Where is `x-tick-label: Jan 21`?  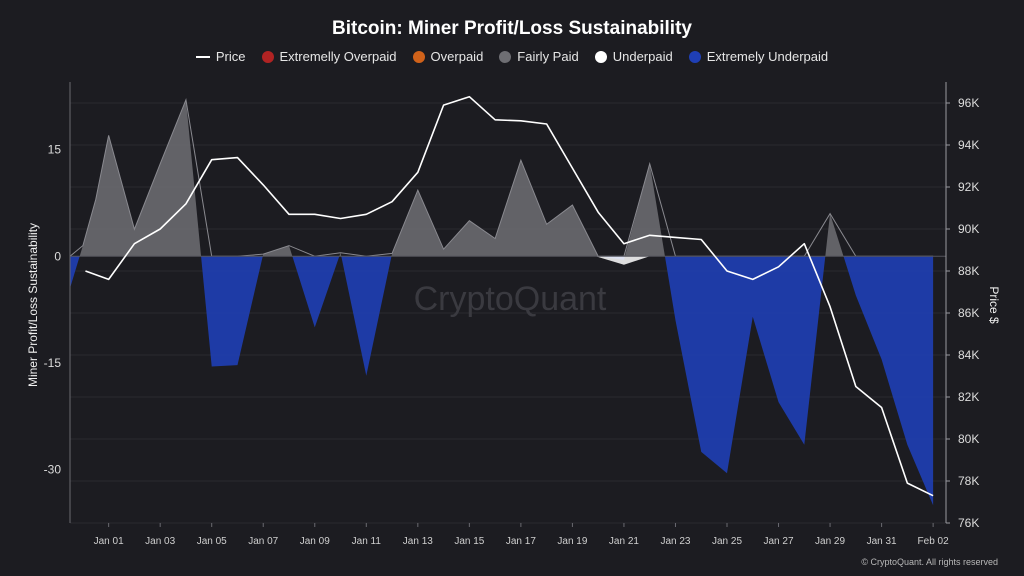 x-tick-label: Jan 21 is located at coordinates (624, 541).